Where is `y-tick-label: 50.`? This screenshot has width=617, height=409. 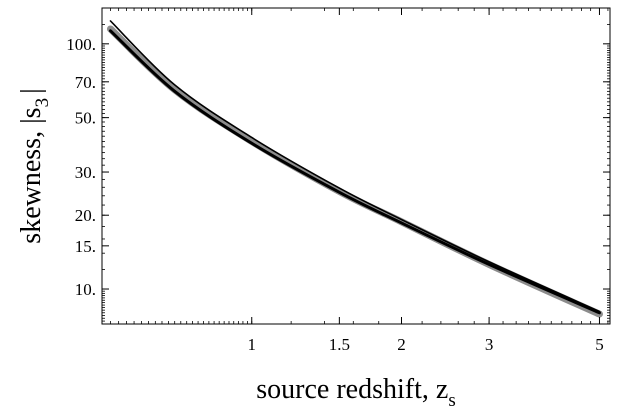 y-tick-label: 50. is located at coordinates (85, 118).